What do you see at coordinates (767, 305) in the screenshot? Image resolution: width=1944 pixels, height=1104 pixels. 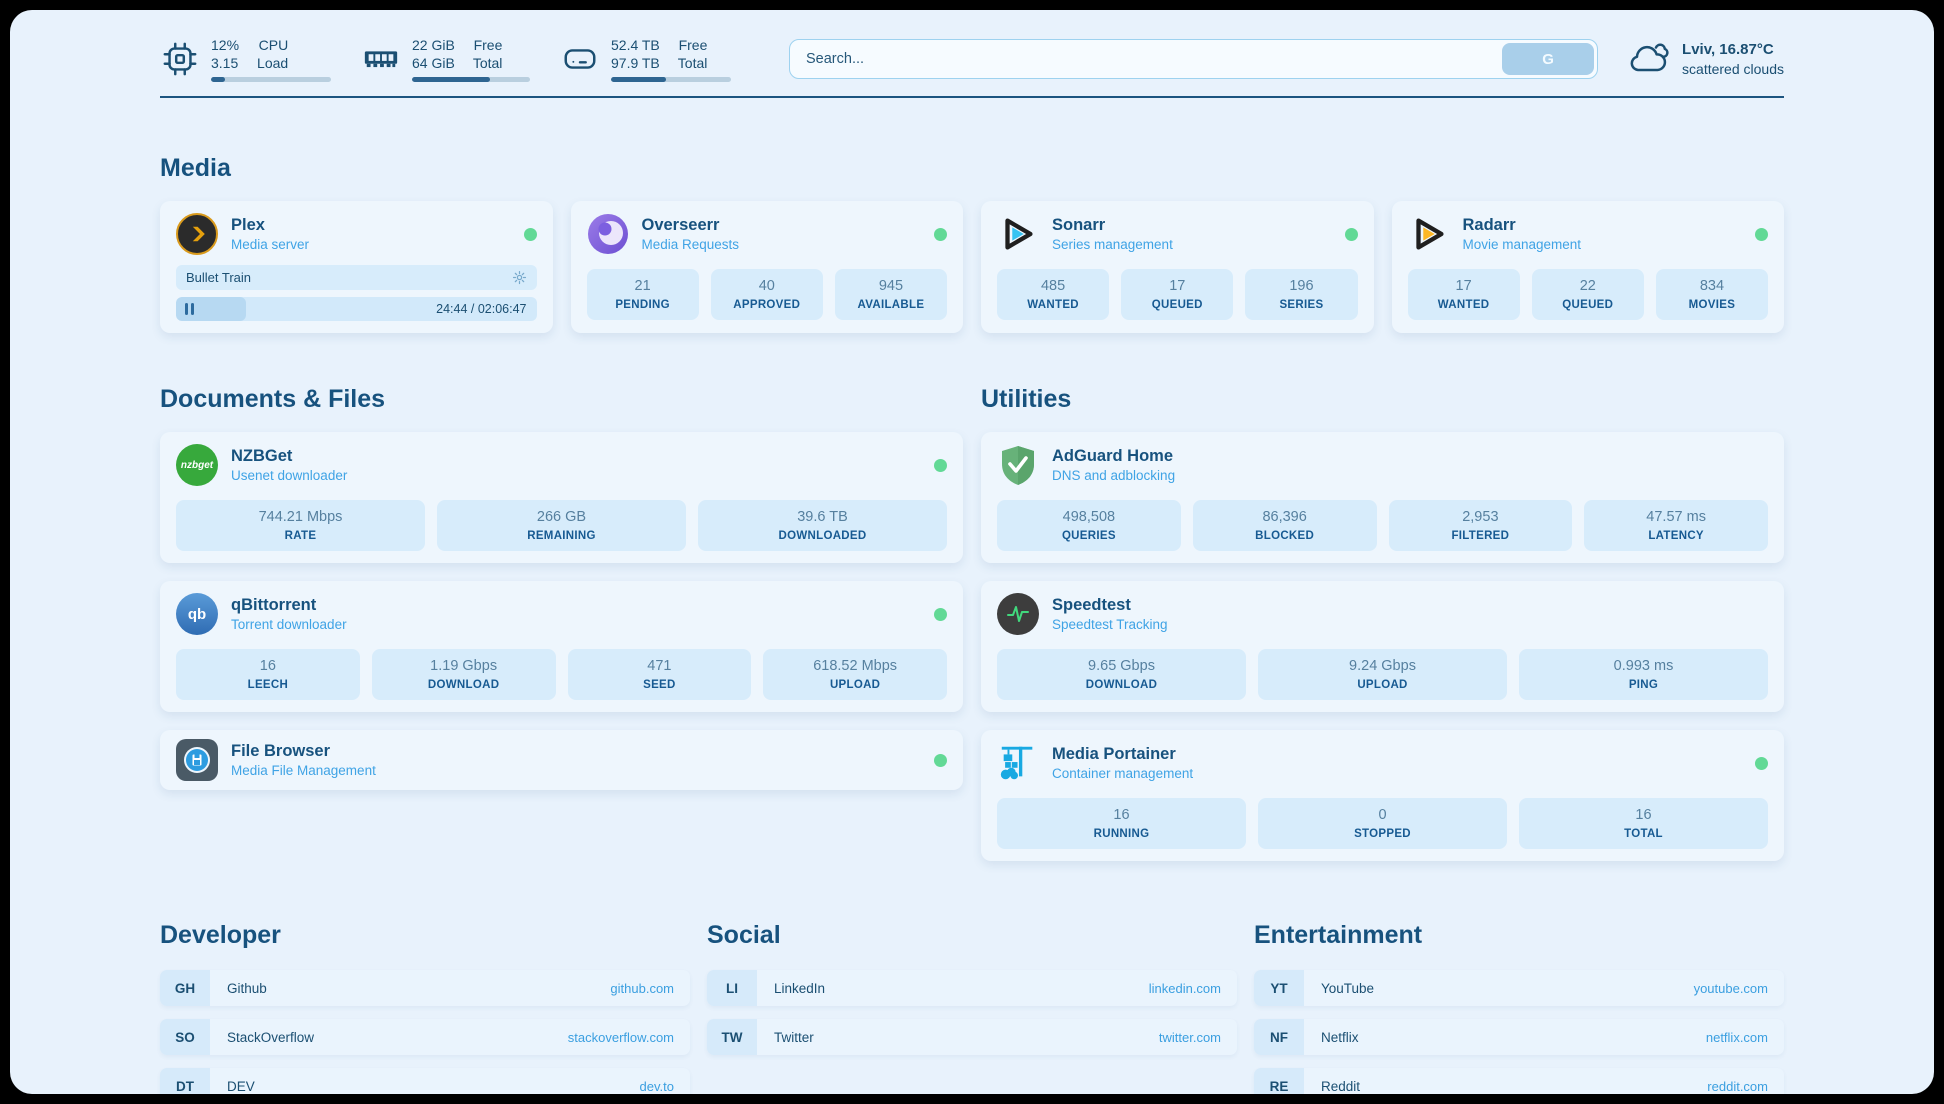 I see `stat-label: APPROVED` at bounding box center [767, 305].